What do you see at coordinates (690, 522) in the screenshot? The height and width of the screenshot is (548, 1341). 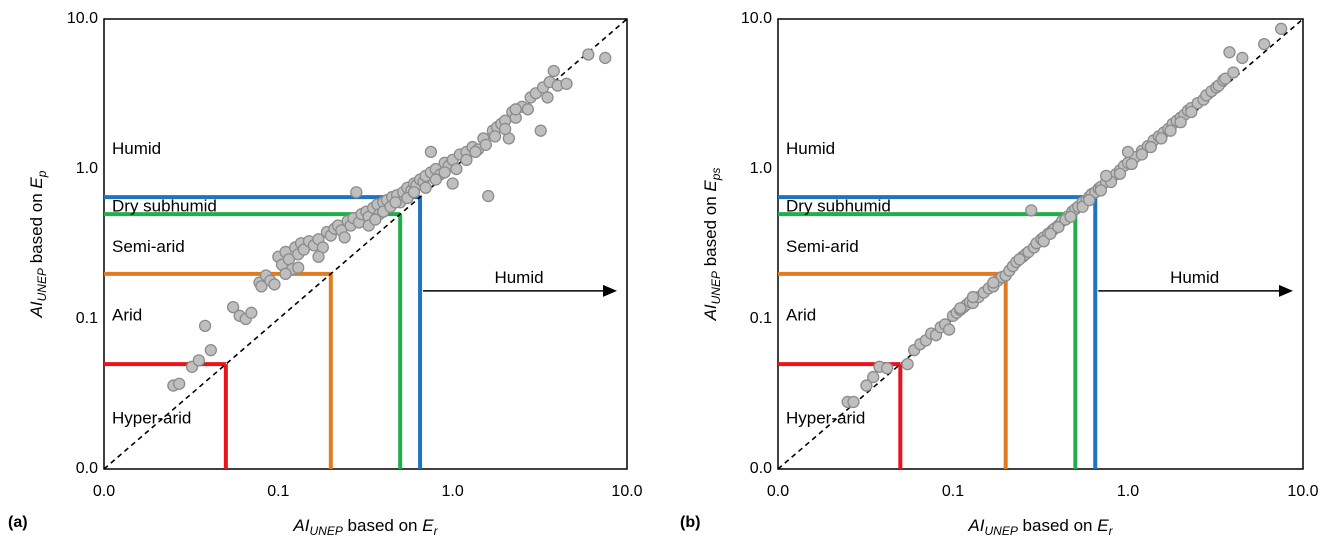 I see `panel-label: (b)` at bounding box center [690, 522].